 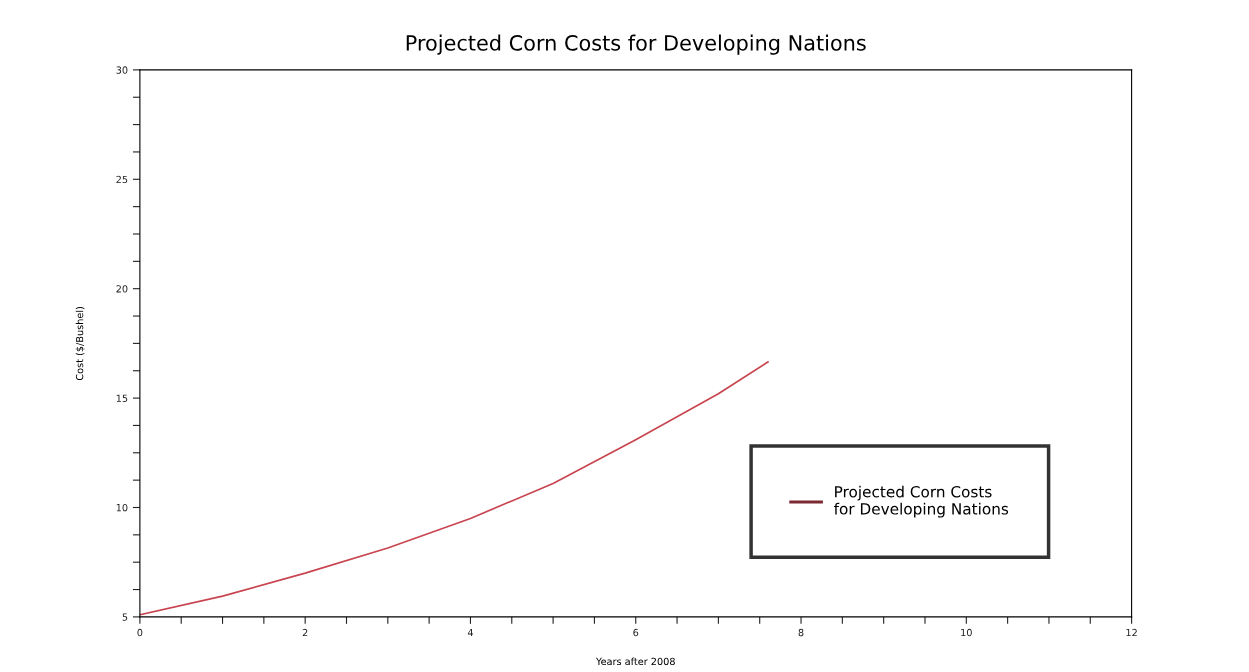 What do you see at coordinates (801, 632) in the screenshot?
I see `x-tick-label: 8` at bounding box center [801, 632].